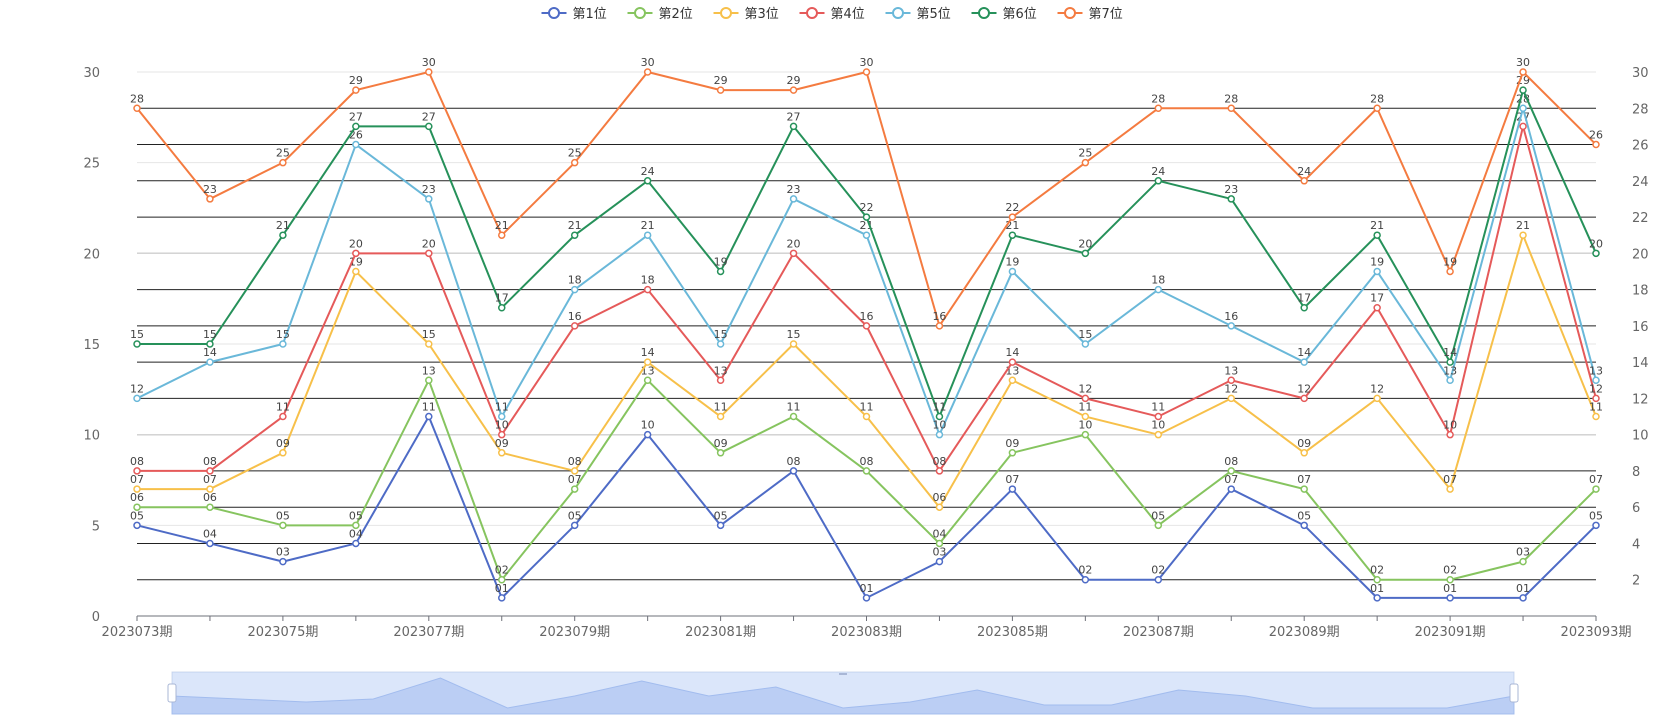  I want to click on datazoom-handle-right, so click(1514, 693).